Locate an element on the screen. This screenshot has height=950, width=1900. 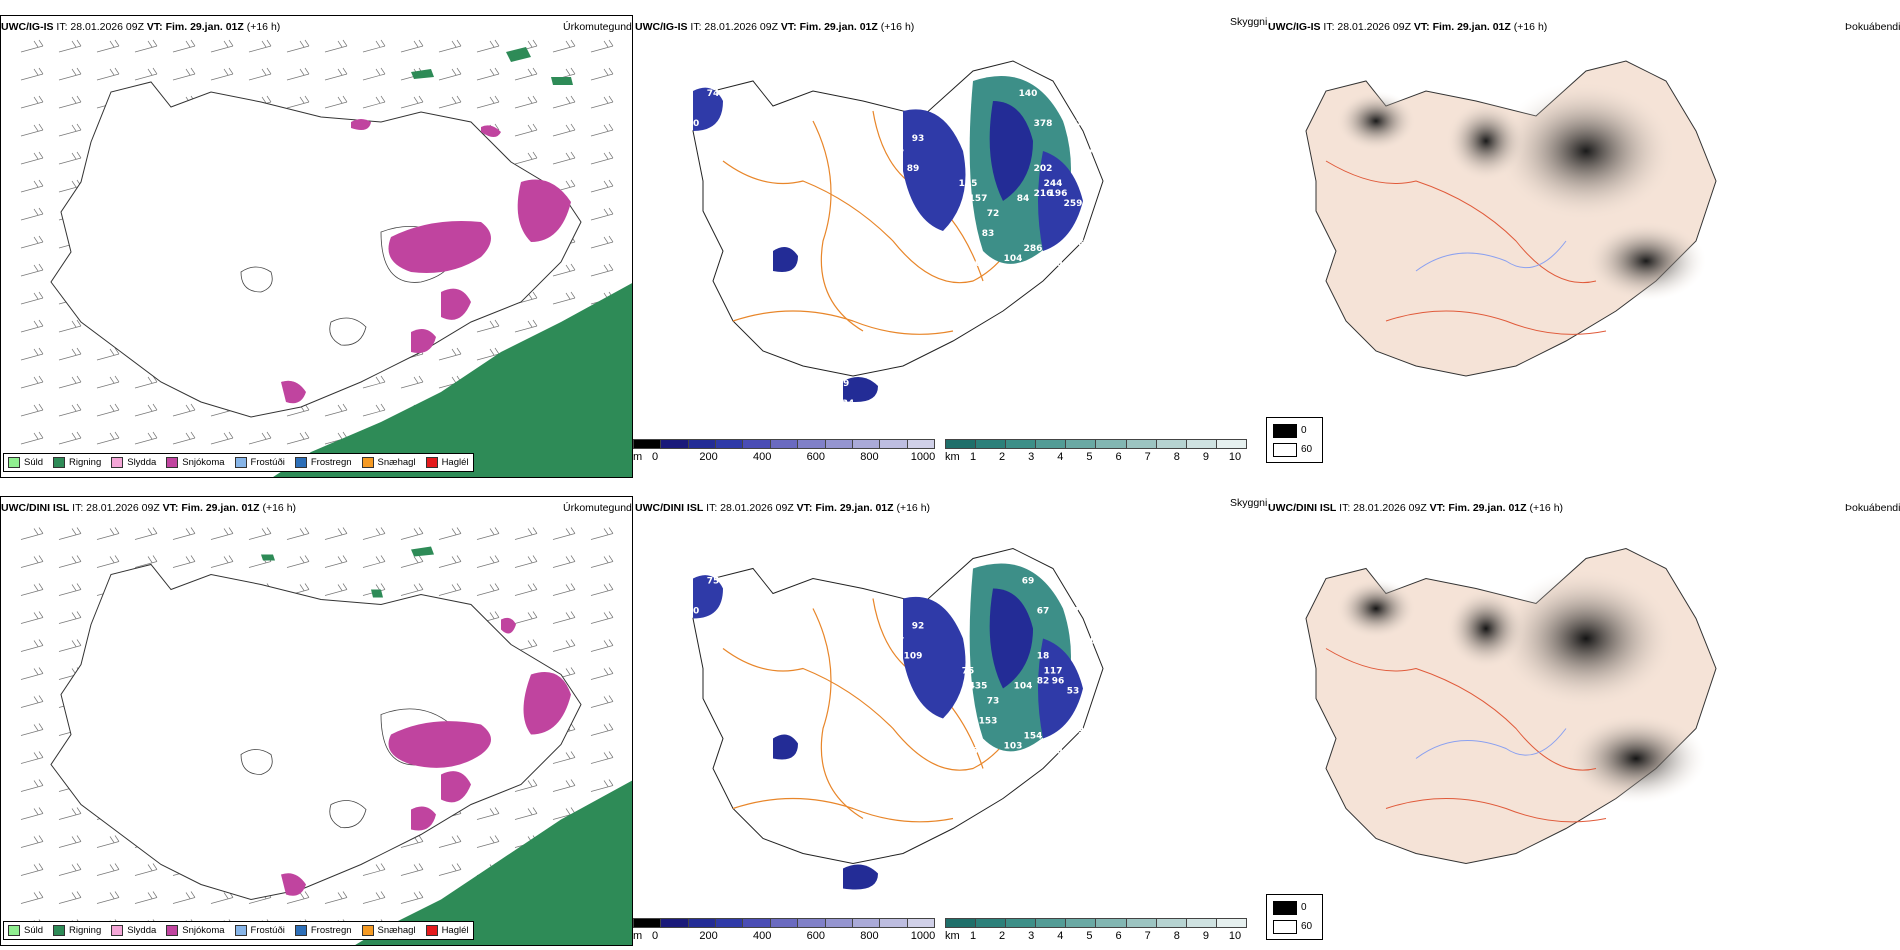
map-value-label: 378 is located at coordinates (1043, 124).